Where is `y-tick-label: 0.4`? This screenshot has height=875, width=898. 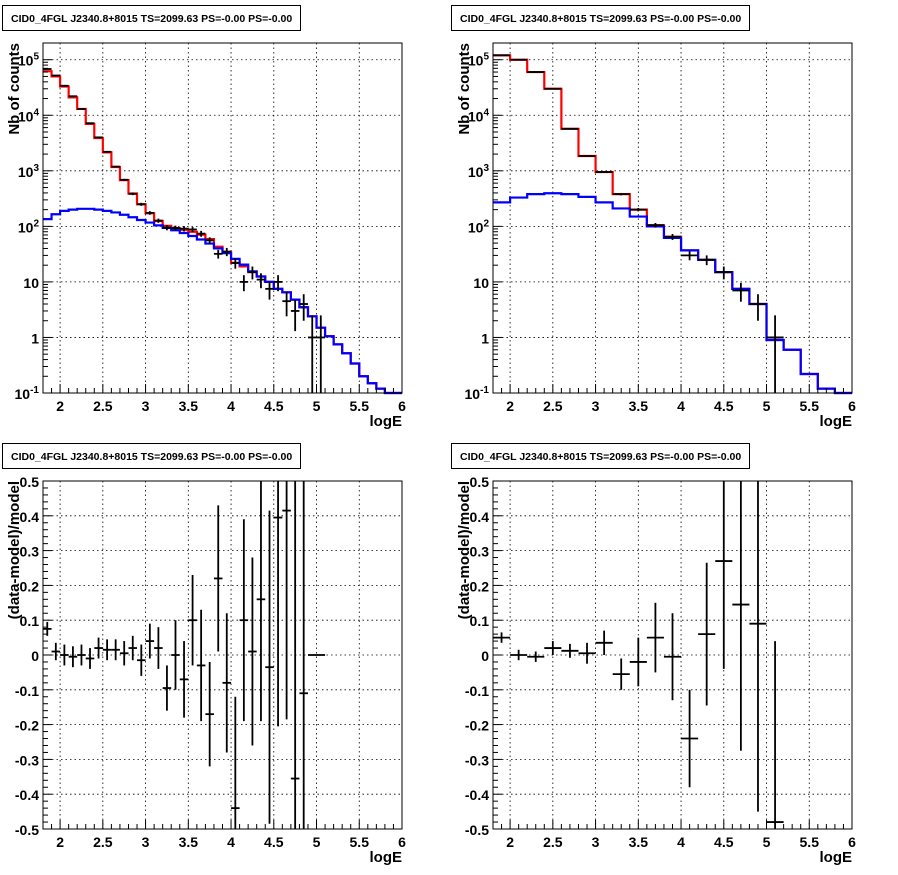 y-tick-label: 0.4 is located at coordinates (480, 517).